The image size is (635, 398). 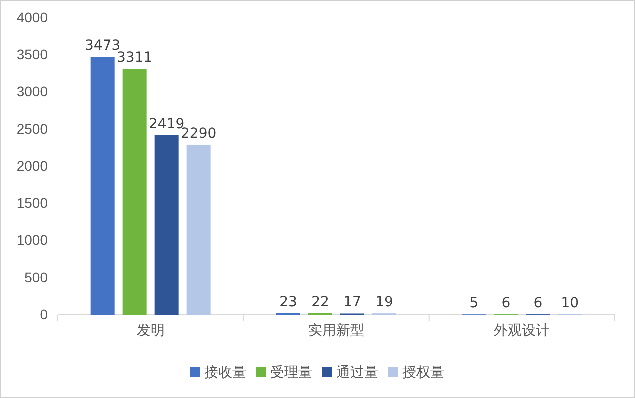 I want to click on y-tick-label: 500, so click(x=36, y=277).